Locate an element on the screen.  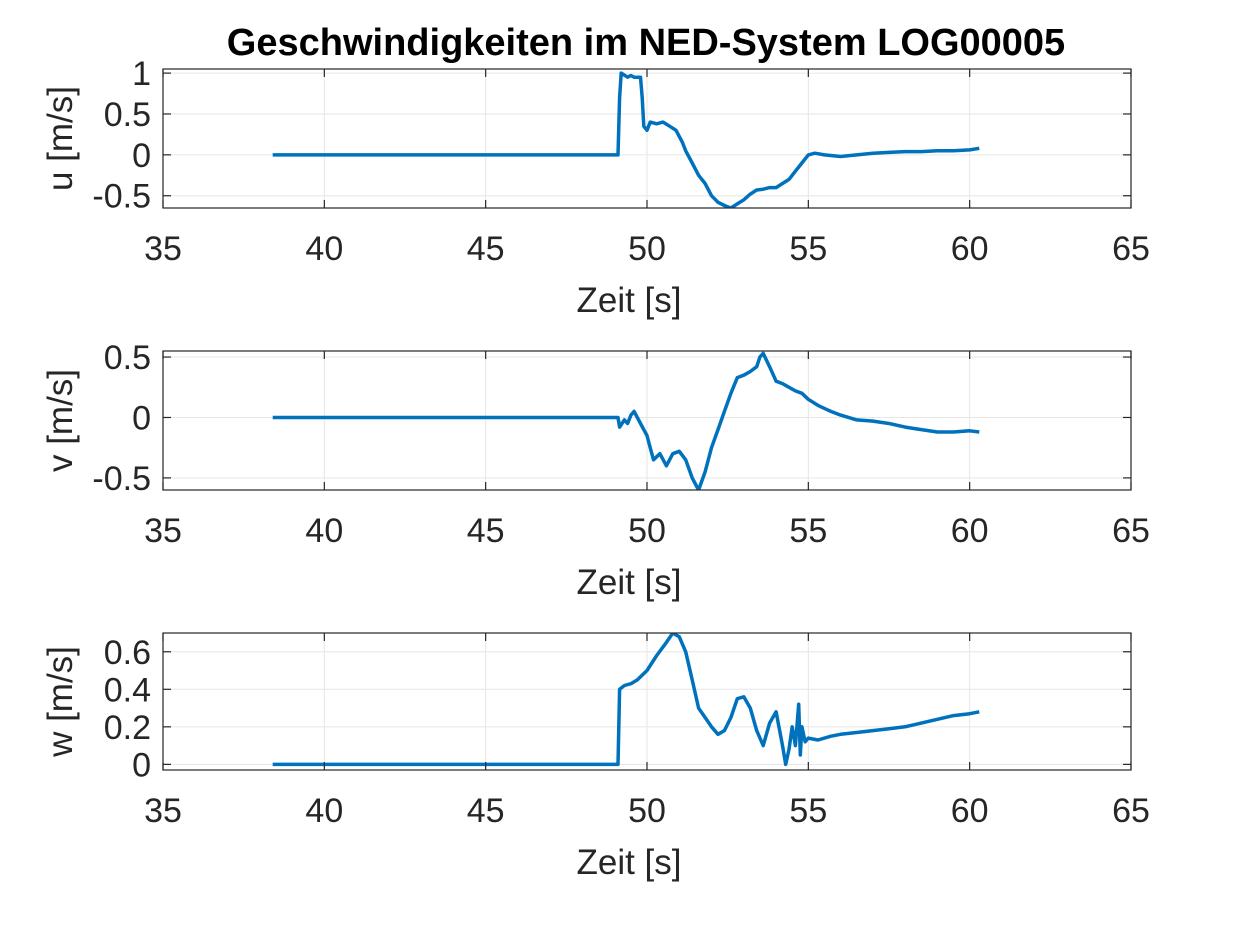
u-series-line is located at coordinates (626, 139).